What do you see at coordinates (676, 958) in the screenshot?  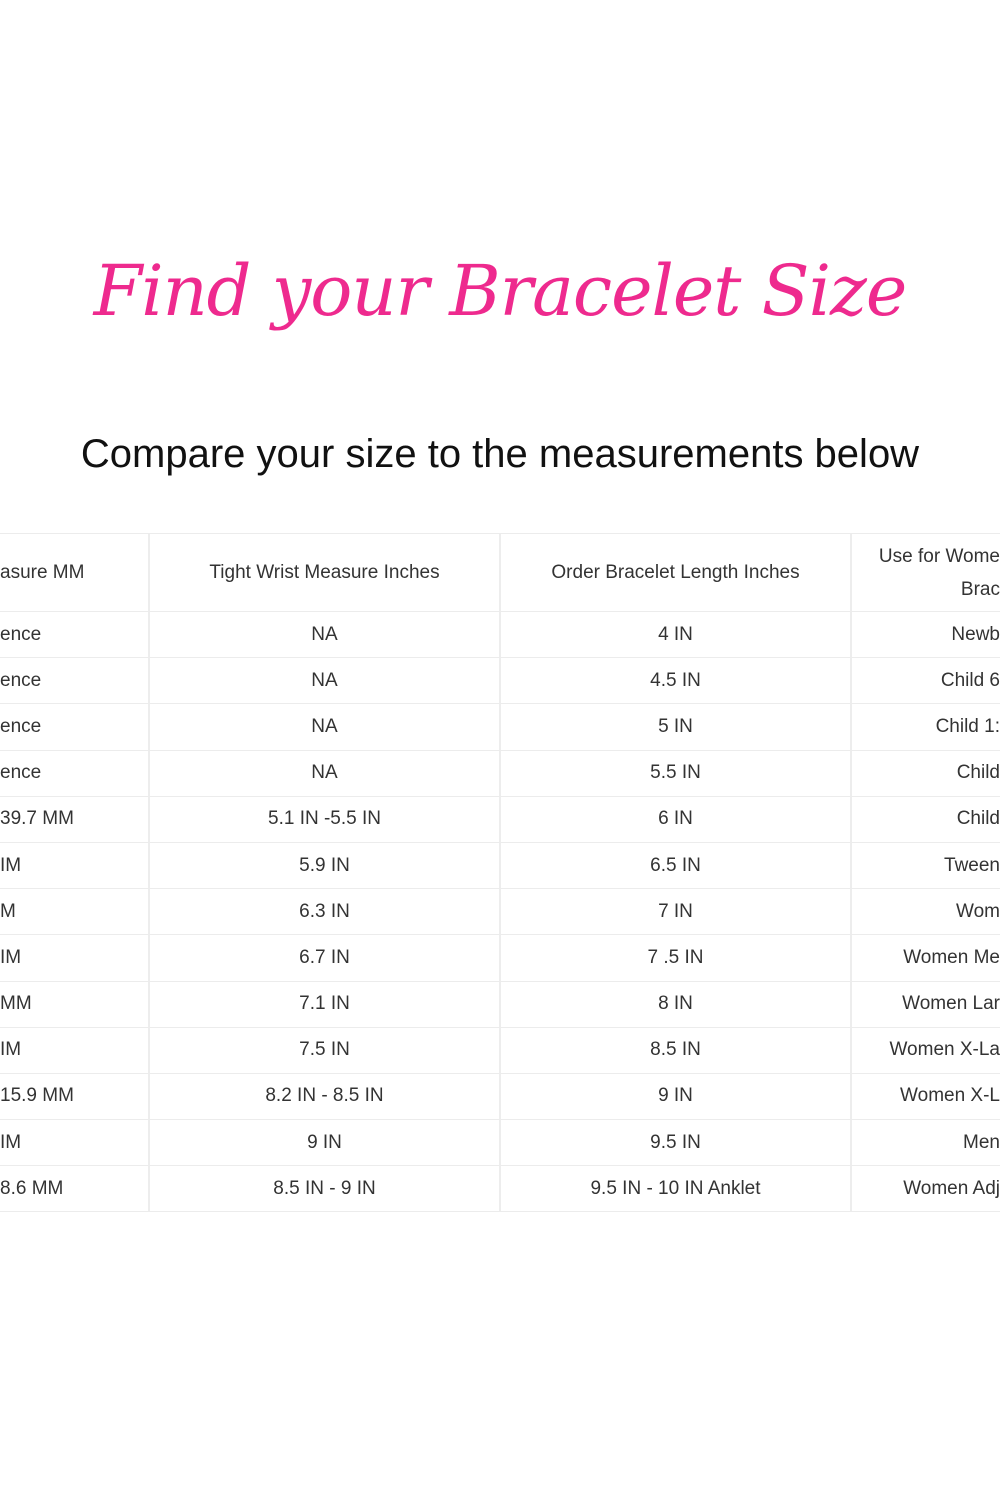 I see `cell-order-length: 7 .5 IN` at bounding box center [676, 958].